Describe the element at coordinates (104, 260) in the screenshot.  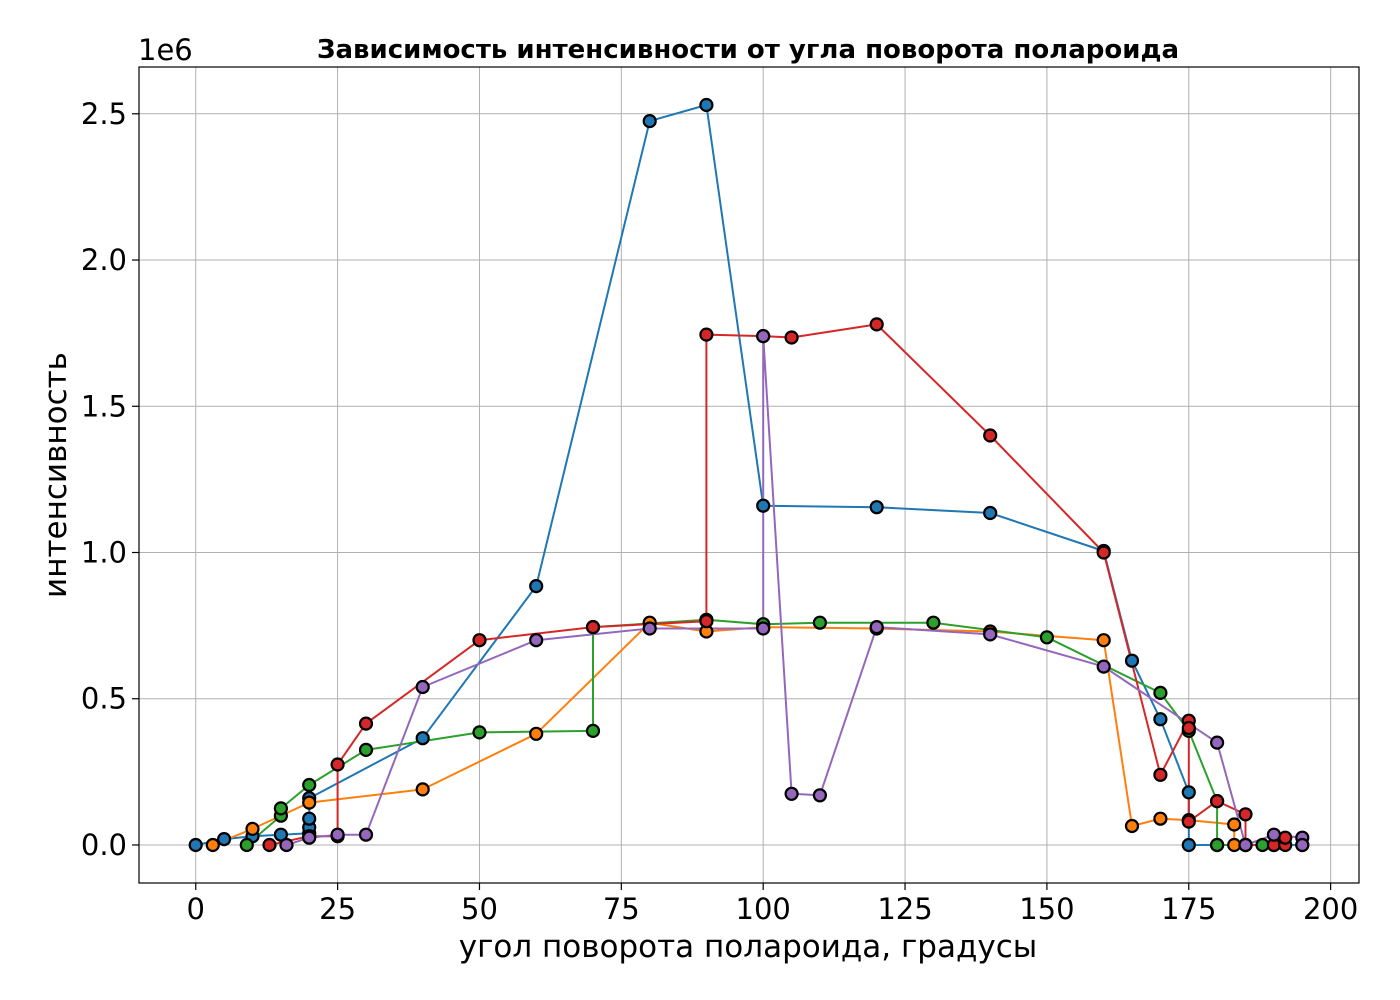
I see `y-tick-label: 2.0` at that location.